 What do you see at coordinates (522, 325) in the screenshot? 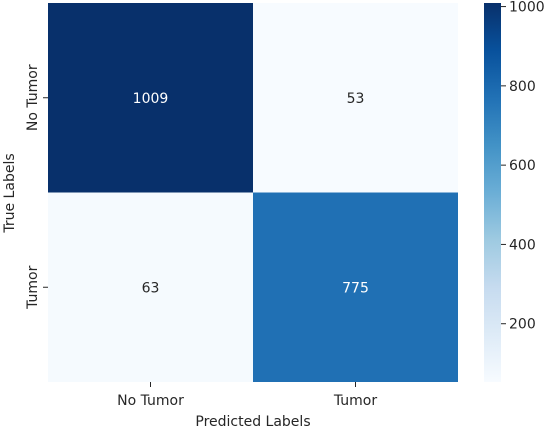
I see `colorbar-tick-label: 200` at bounding box center [522, 325].